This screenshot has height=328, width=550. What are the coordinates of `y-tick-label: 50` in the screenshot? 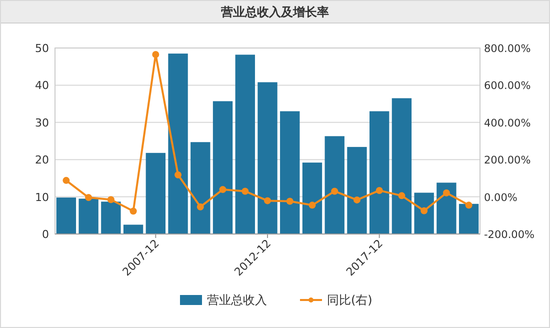 It's located at (42, 48).